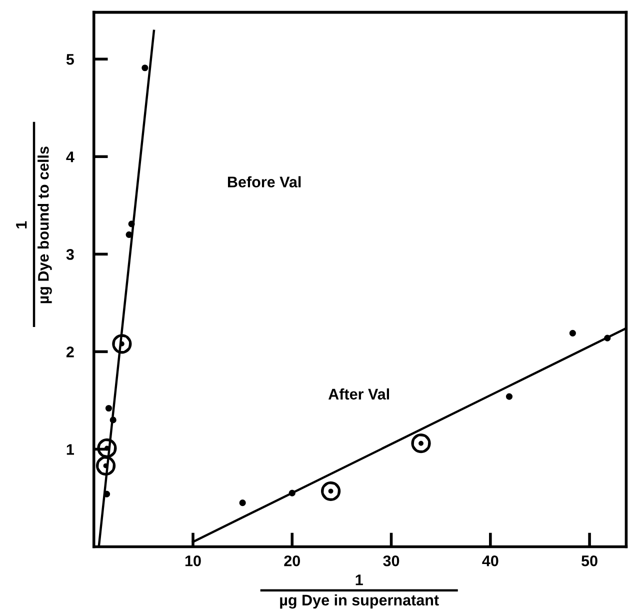 The height and width of the screenshot is (615, 630). What do you see at coordinates (490, 560) in the screenshot?
I see `x-tick-label: 40` at bounding box center [490, 560].